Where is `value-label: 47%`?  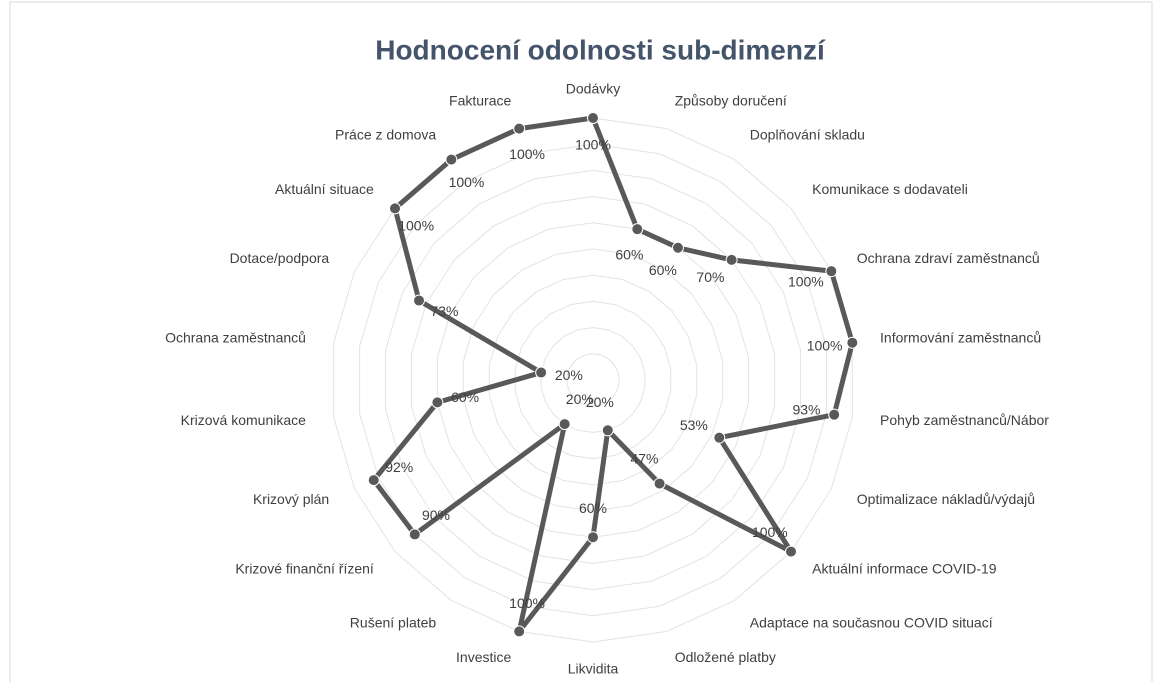 value-label: 47% is located at coordinates (644, 459).